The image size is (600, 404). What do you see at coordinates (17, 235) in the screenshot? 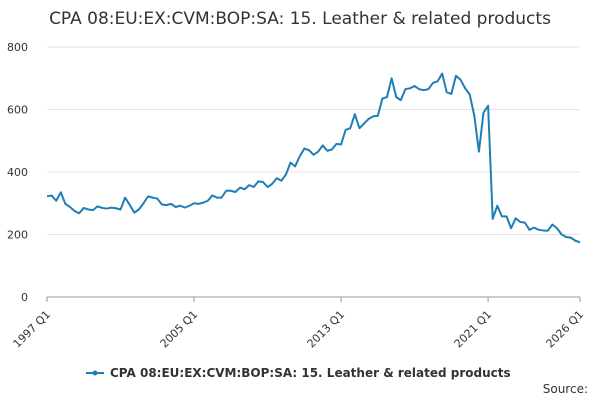
I see `y-tick-label: 200` at bounding box center [17, 235].